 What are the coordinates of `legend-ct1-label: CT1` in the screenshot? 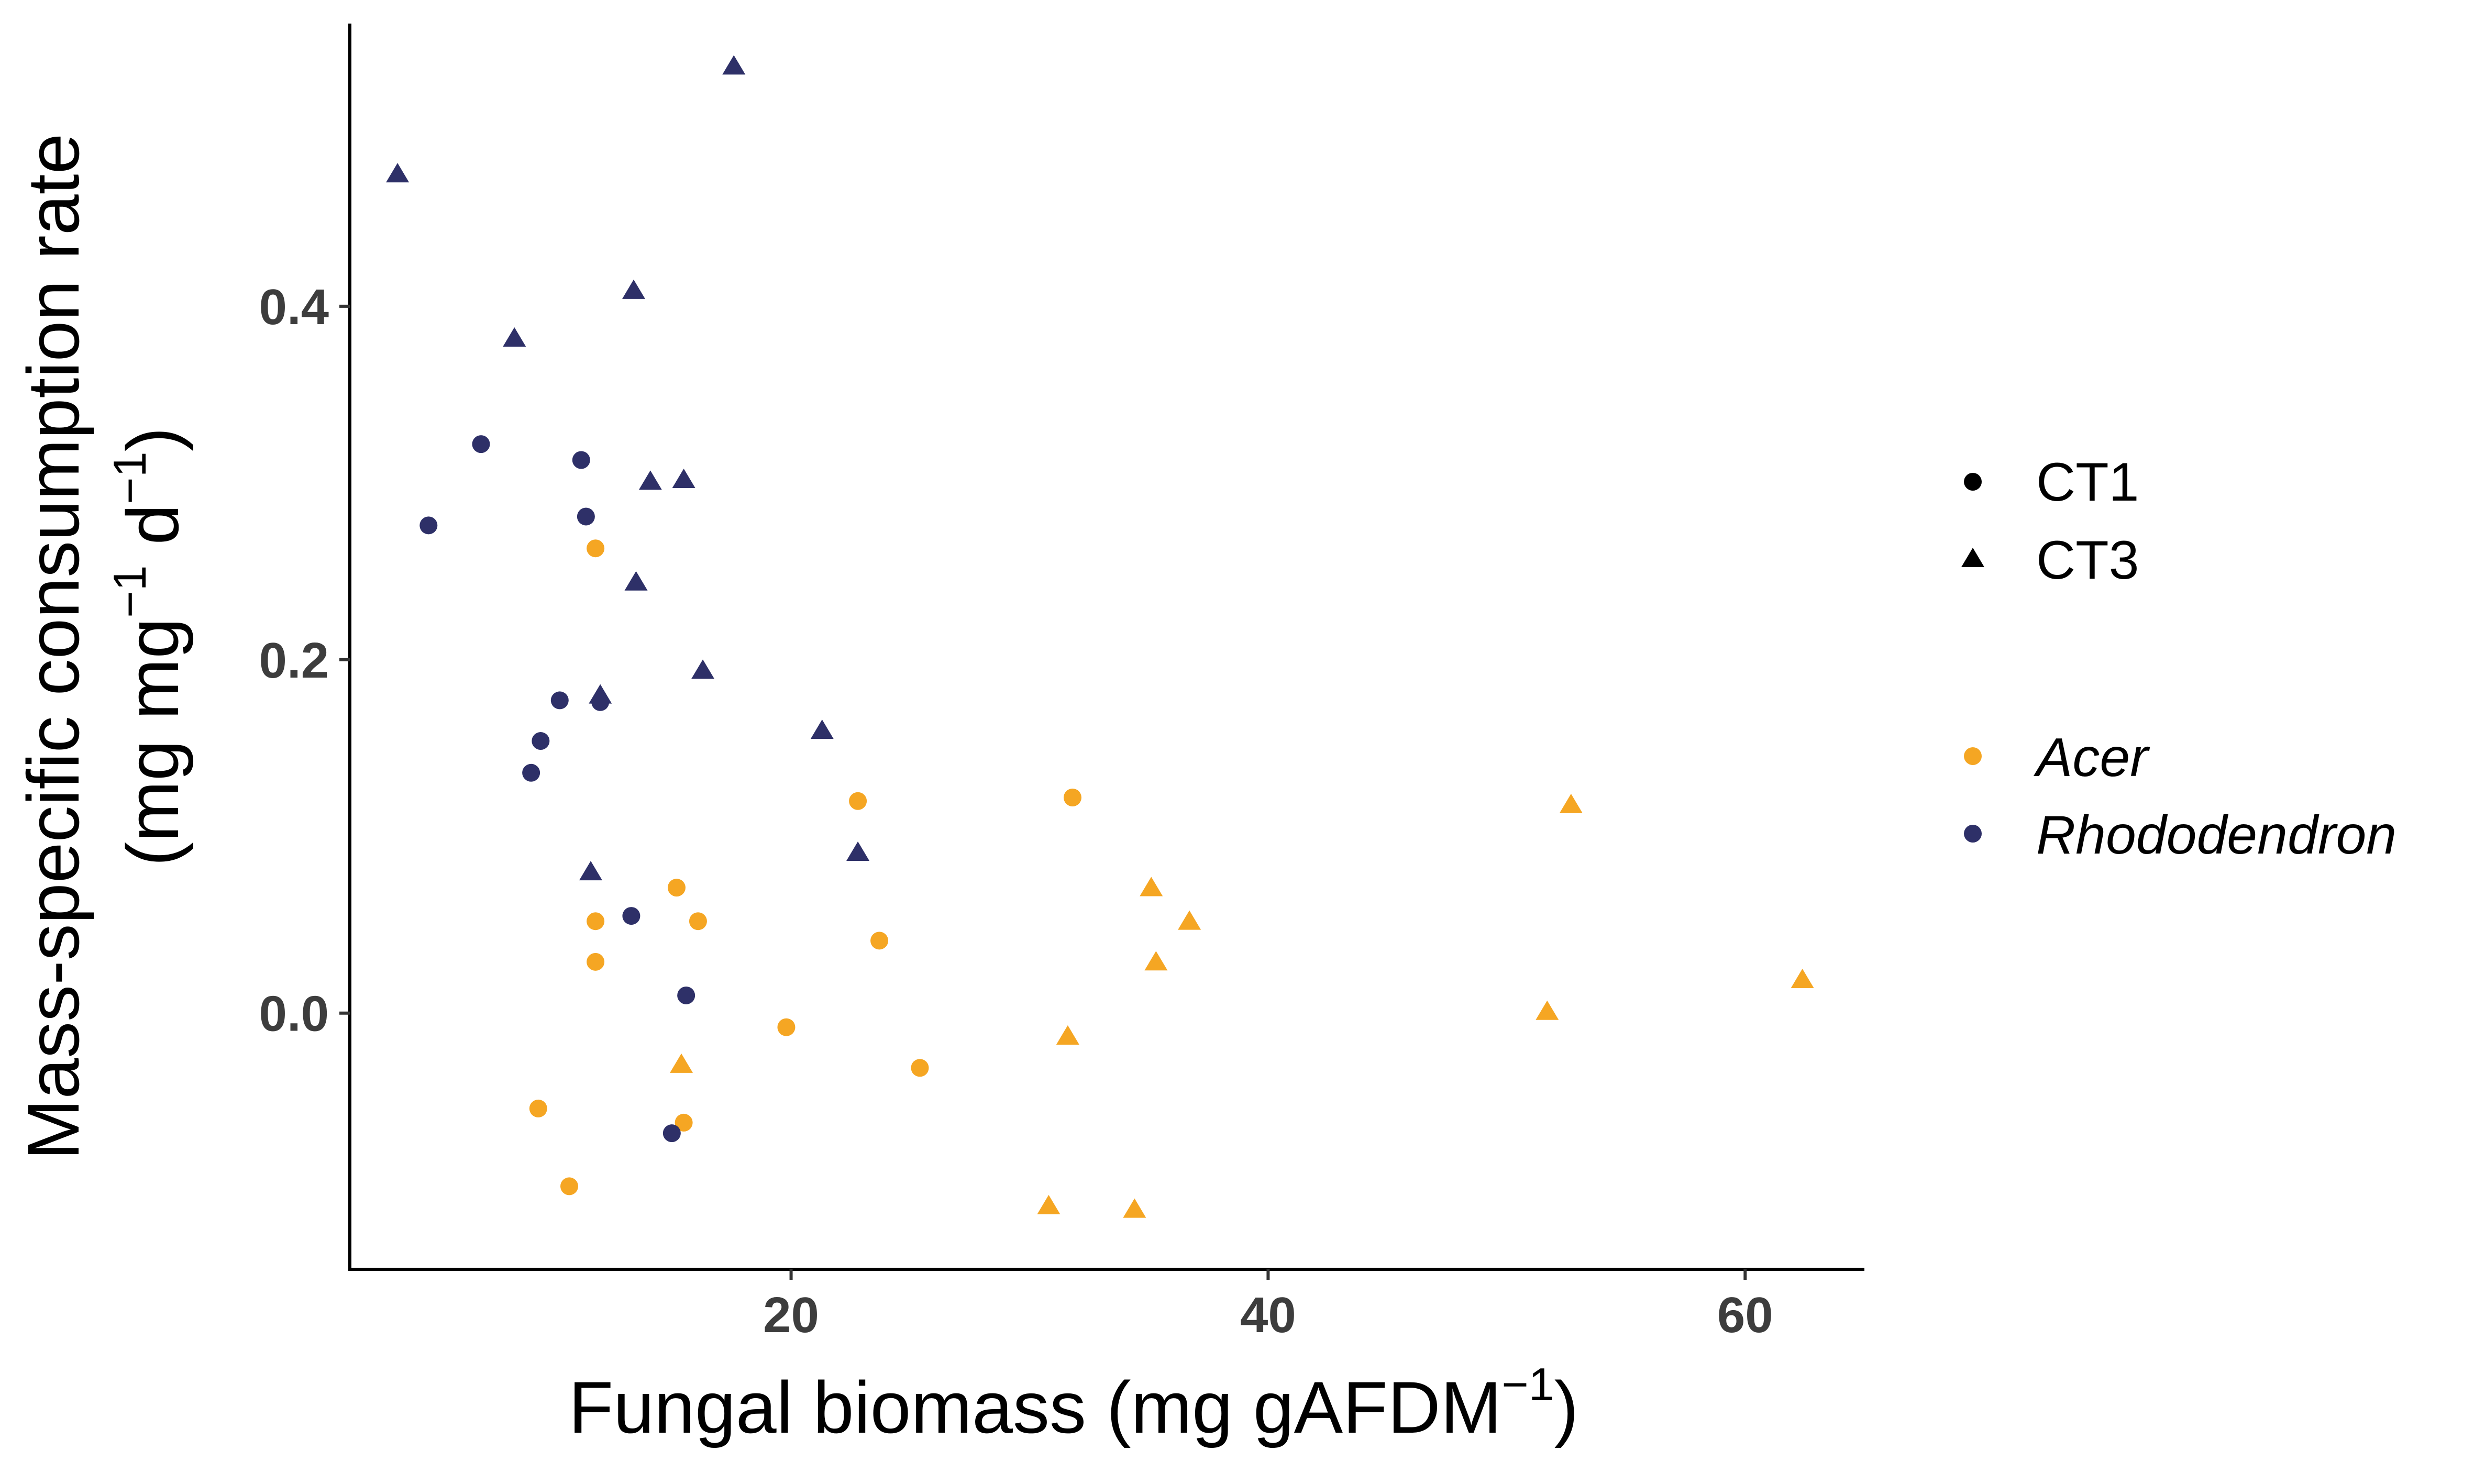 It's located at (2087, 483).